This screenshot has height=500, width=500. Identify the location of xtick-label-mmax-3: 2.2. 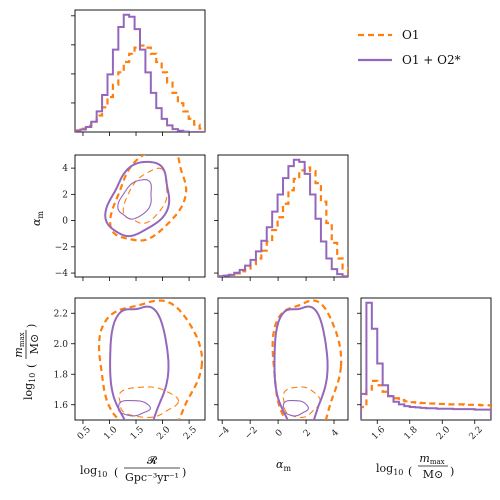
(476, 433).